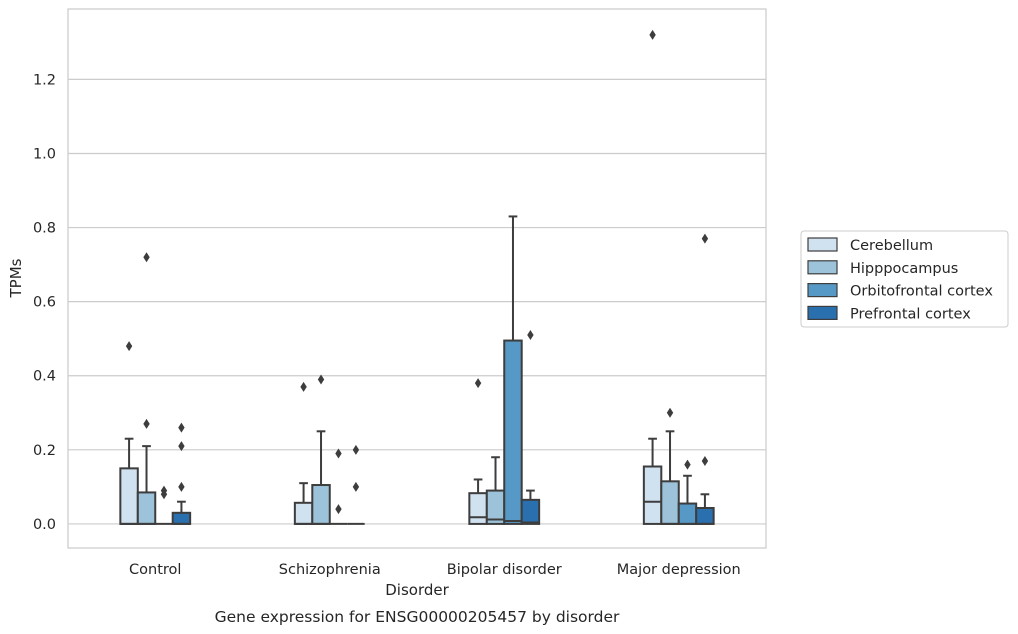 This screenshot has width=1018, height=634. Describe the element at coordinates (330, 570) in the screenshot. I see `x-tick-label: Schizophrenia` at that location.